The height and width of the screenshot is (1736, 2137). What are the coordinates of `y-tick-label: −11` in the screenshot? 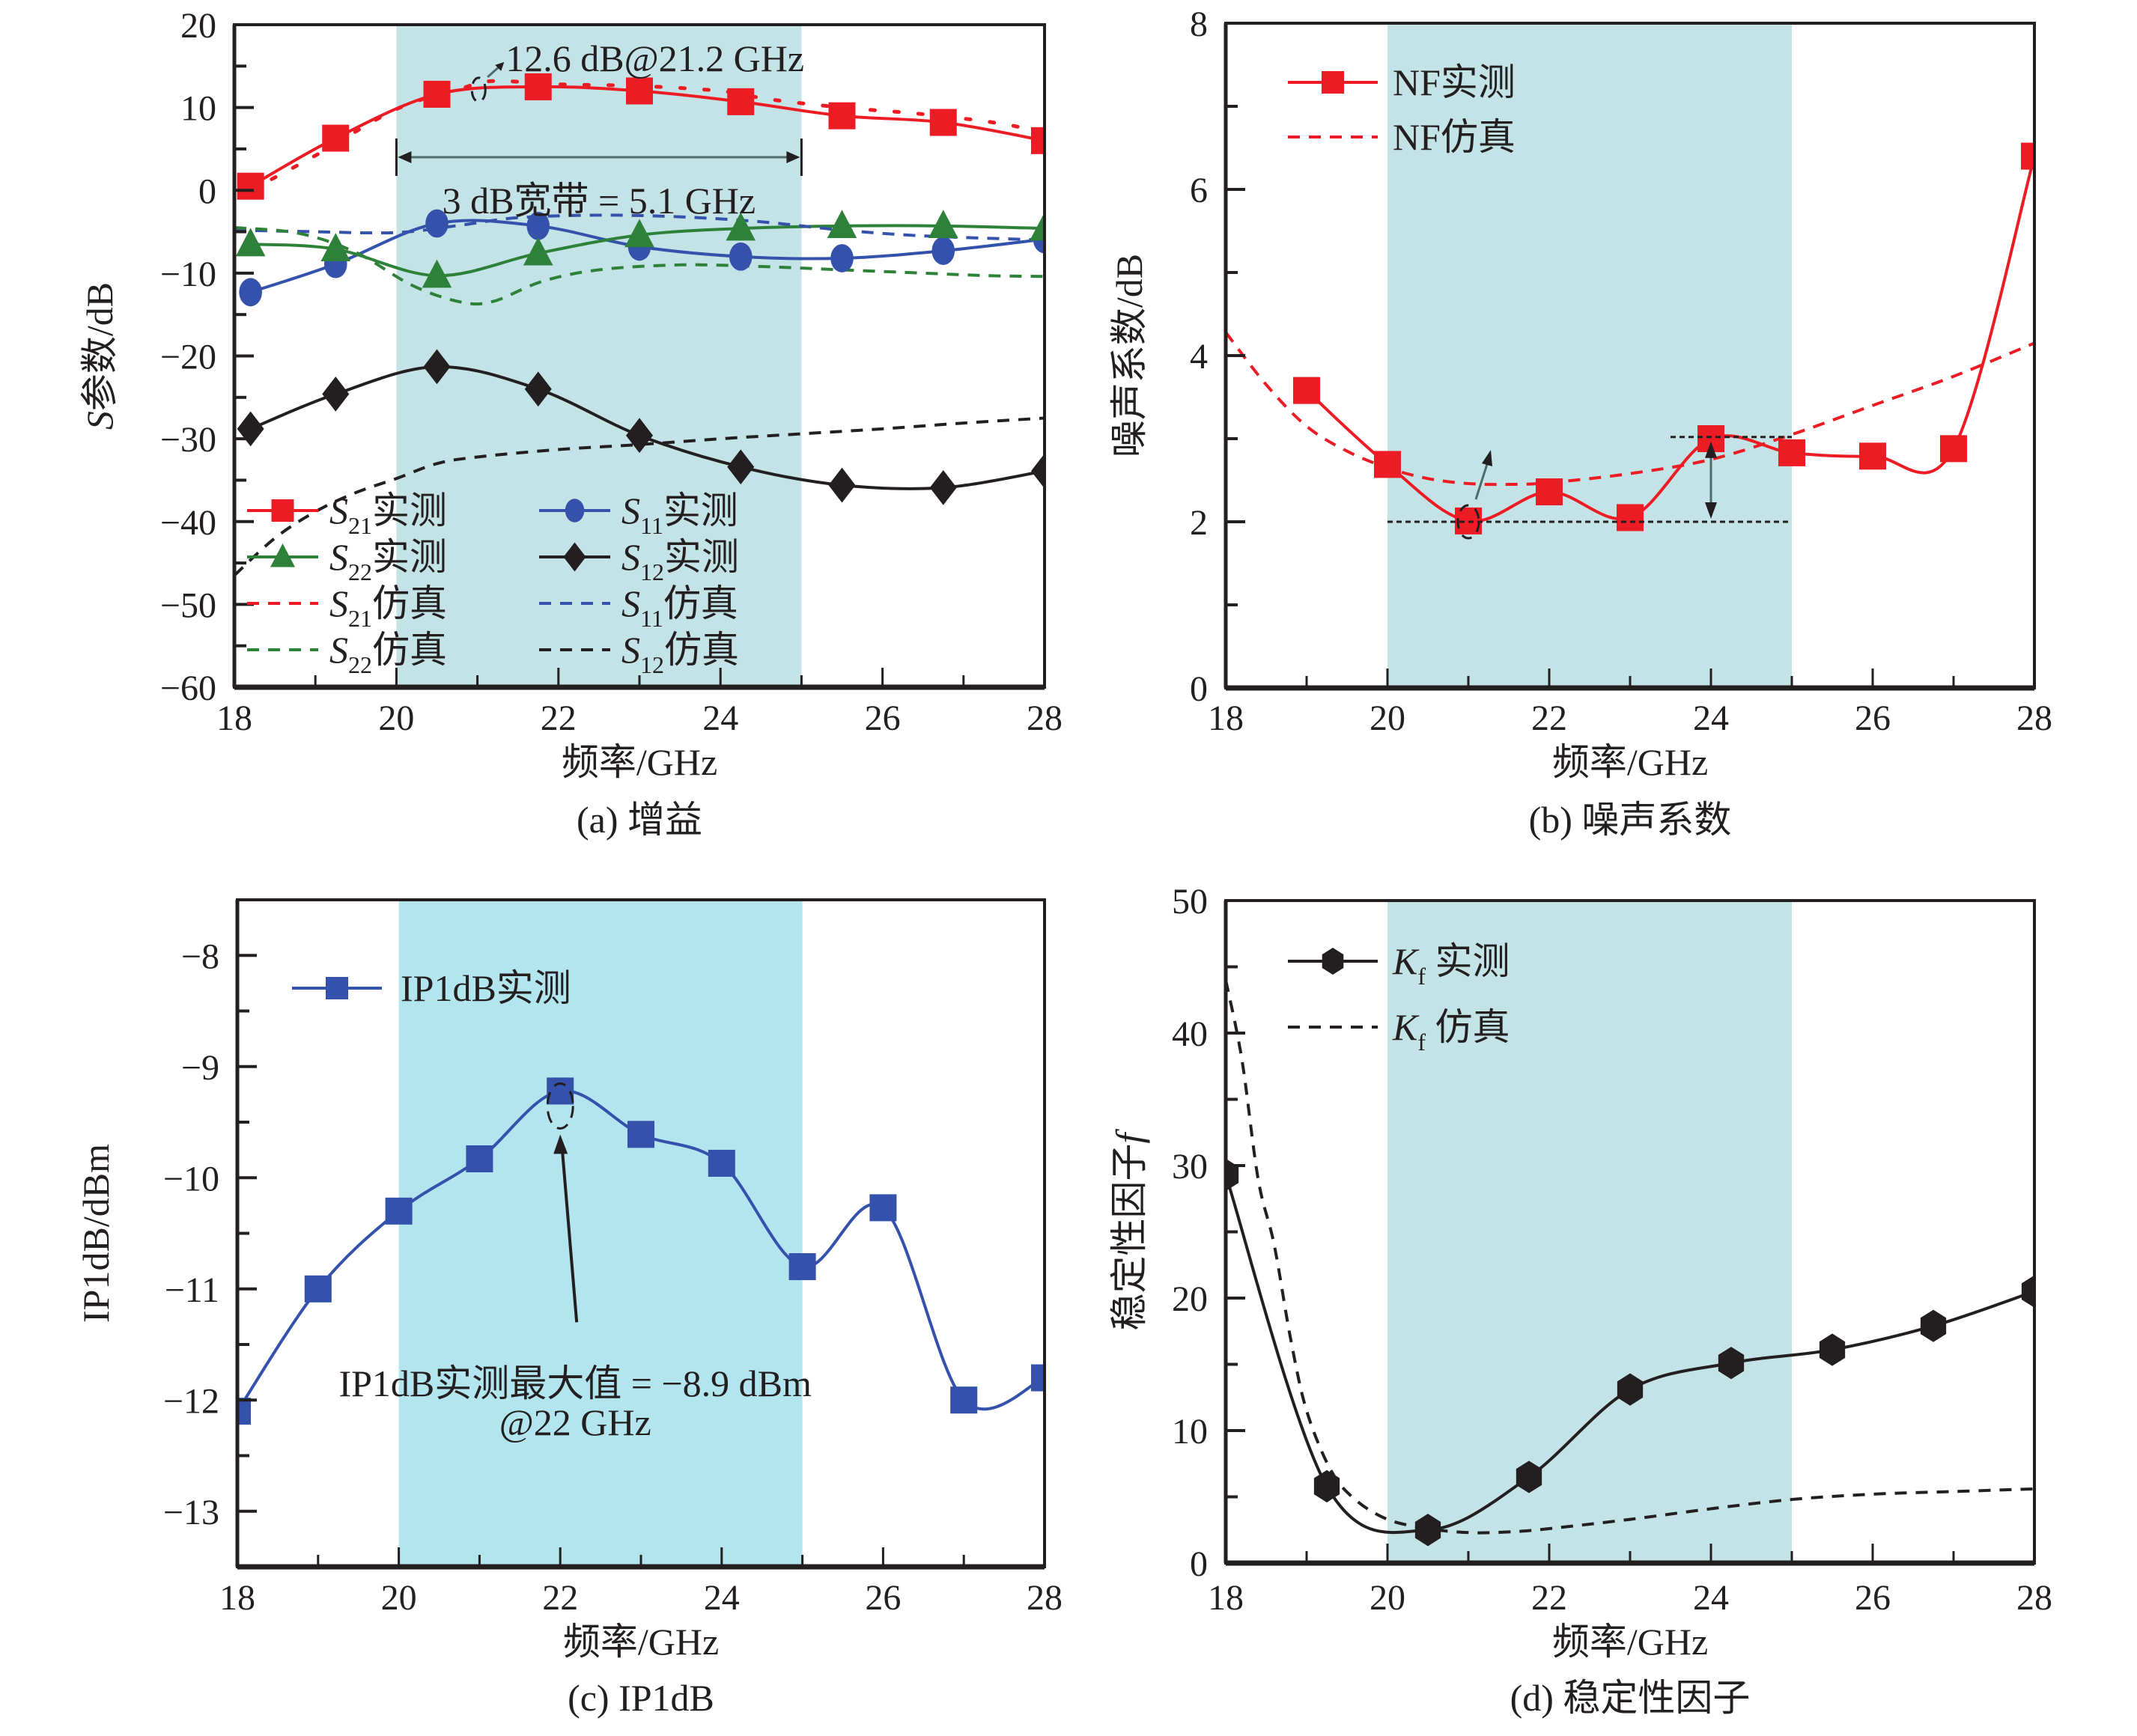 It's located at (192, 1290).